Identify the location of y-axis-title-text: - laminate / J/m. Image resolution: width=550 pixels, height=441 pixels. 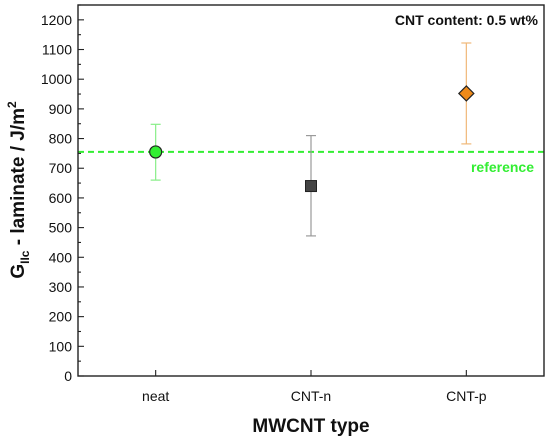
(18, 179).